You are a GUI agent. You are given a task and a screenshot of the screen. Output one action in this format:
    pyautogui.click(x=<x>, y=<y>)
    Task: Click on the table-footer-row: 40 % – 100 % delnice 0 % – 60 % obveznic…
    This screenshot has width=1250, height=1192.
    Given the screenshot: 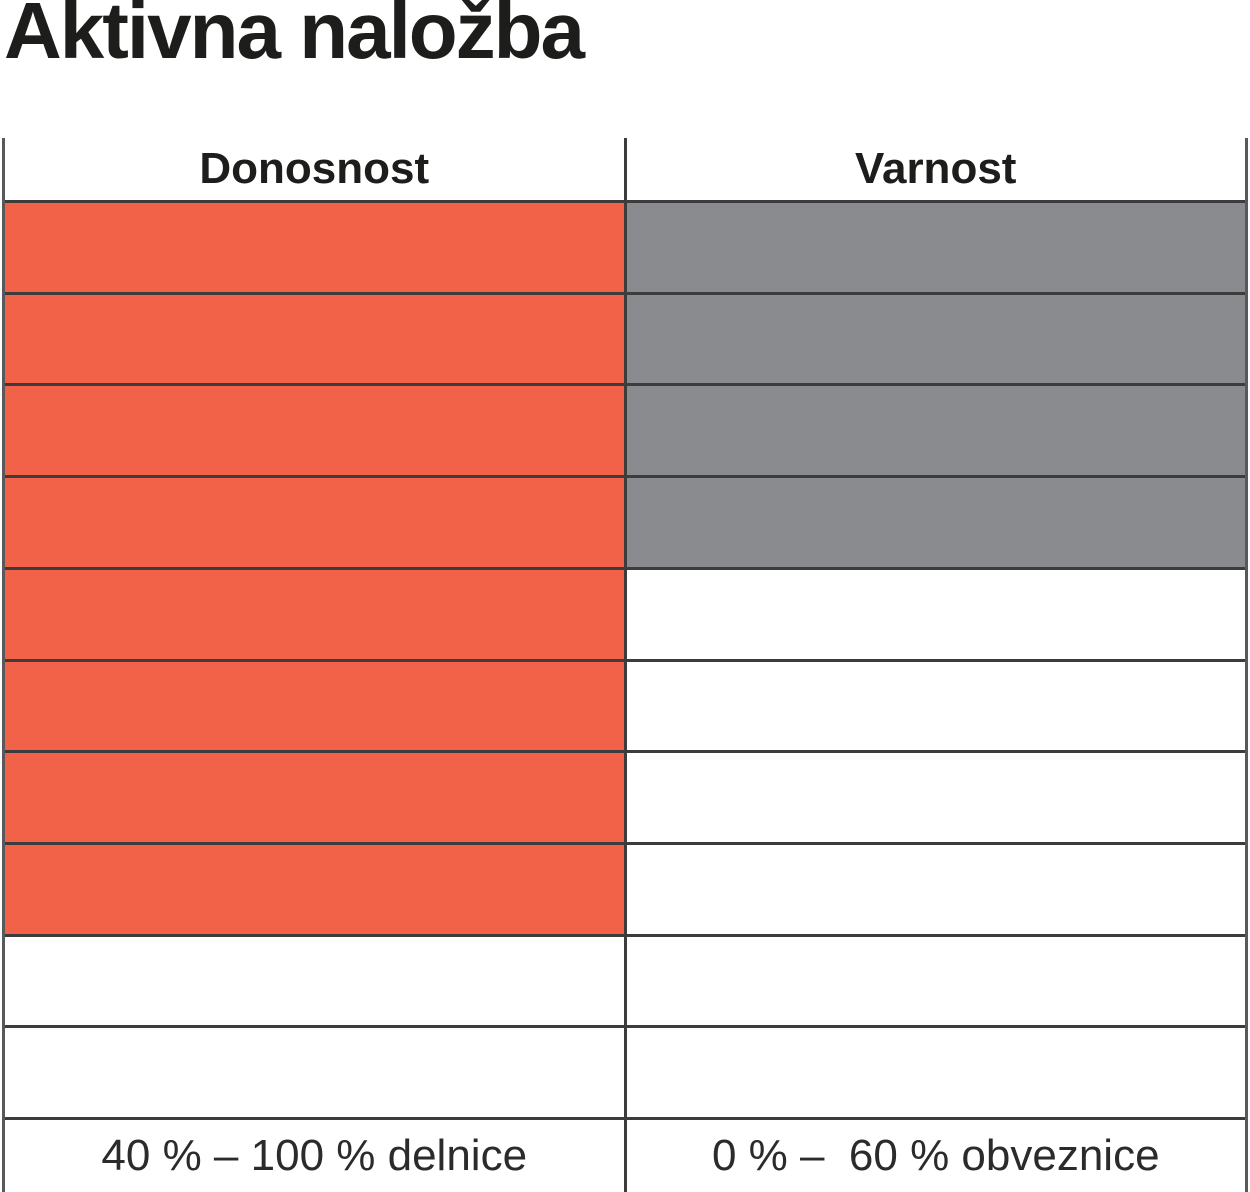 What is the action you would take?
    pyautogui.click(x=625, y=1156)
    